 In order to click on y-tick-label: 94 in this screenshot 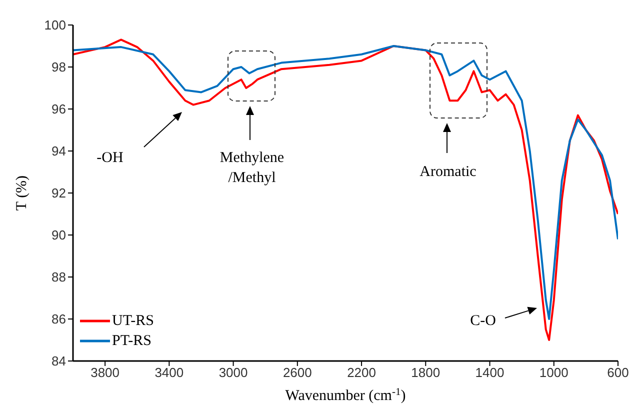, I will do `click(59, 151)`.